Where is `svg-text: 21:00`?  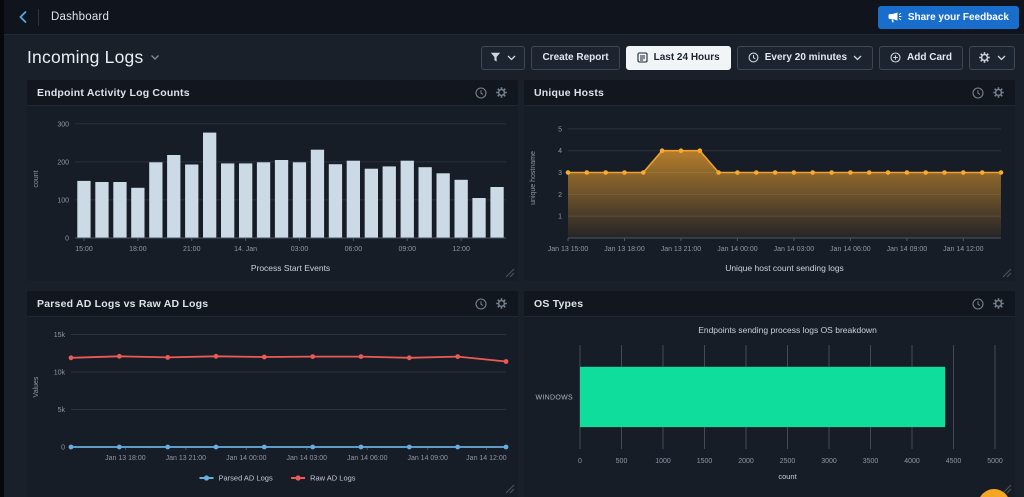 svg-text: 21:00 is located at coordinates (192, 249).